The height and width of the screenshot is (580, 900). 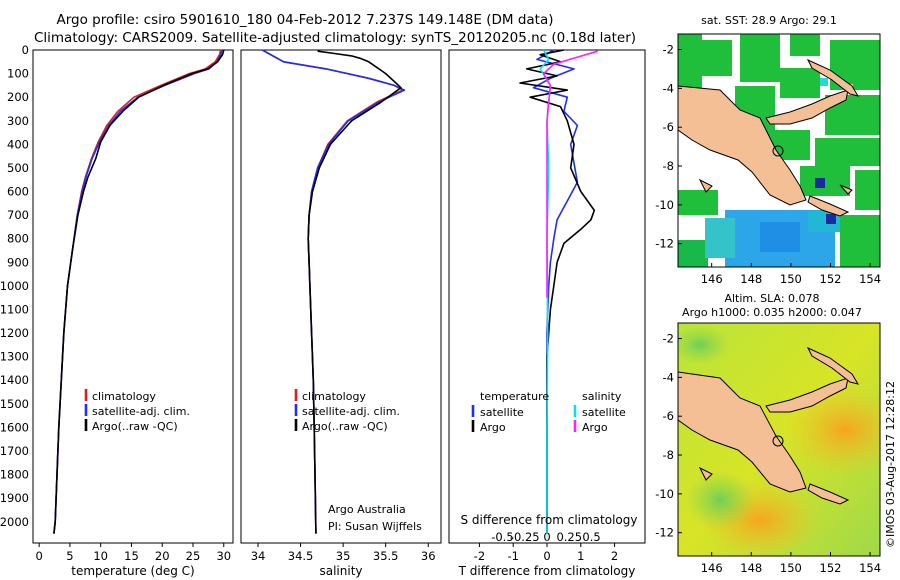 What do you see at coordinates (14, 451) in the screenshot?
I see `depth-tick-label: 1700` at bounding box center [14, 451].